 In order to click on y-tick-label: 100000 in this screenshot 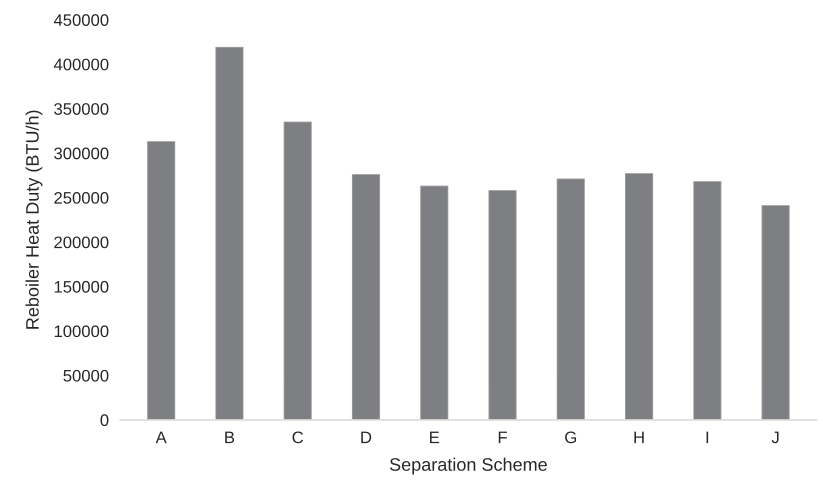, I will do `click(81, 331)`.